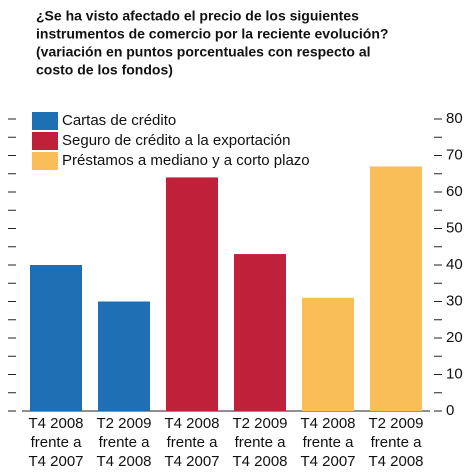 The width and height of the screenshot is (469, 476). Describe the element at coordinates (119, 120) in the screenshot. I see `legend-label: Cartas de crédito` at that location.